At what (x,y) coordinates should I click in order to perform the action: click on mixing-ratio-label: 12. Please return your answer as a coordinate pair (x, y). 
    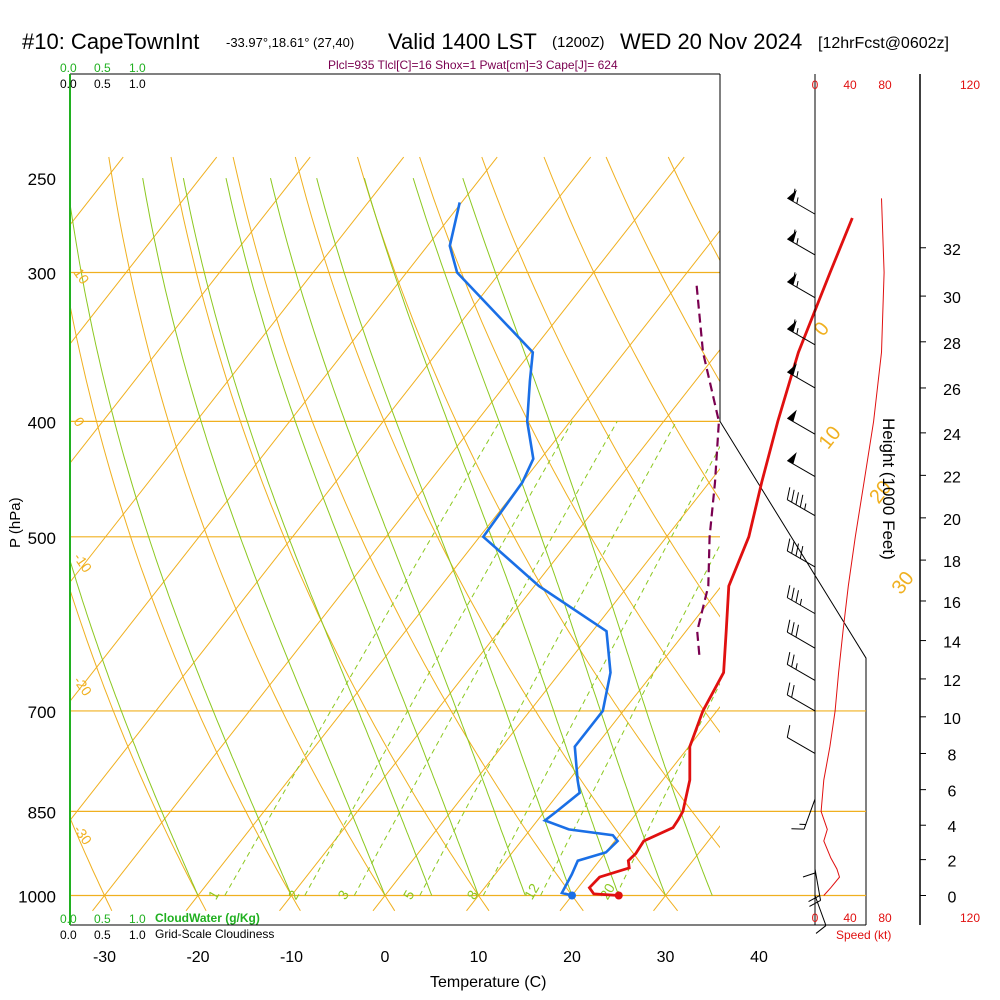
    Looking at the image, I should click on (532, 891).